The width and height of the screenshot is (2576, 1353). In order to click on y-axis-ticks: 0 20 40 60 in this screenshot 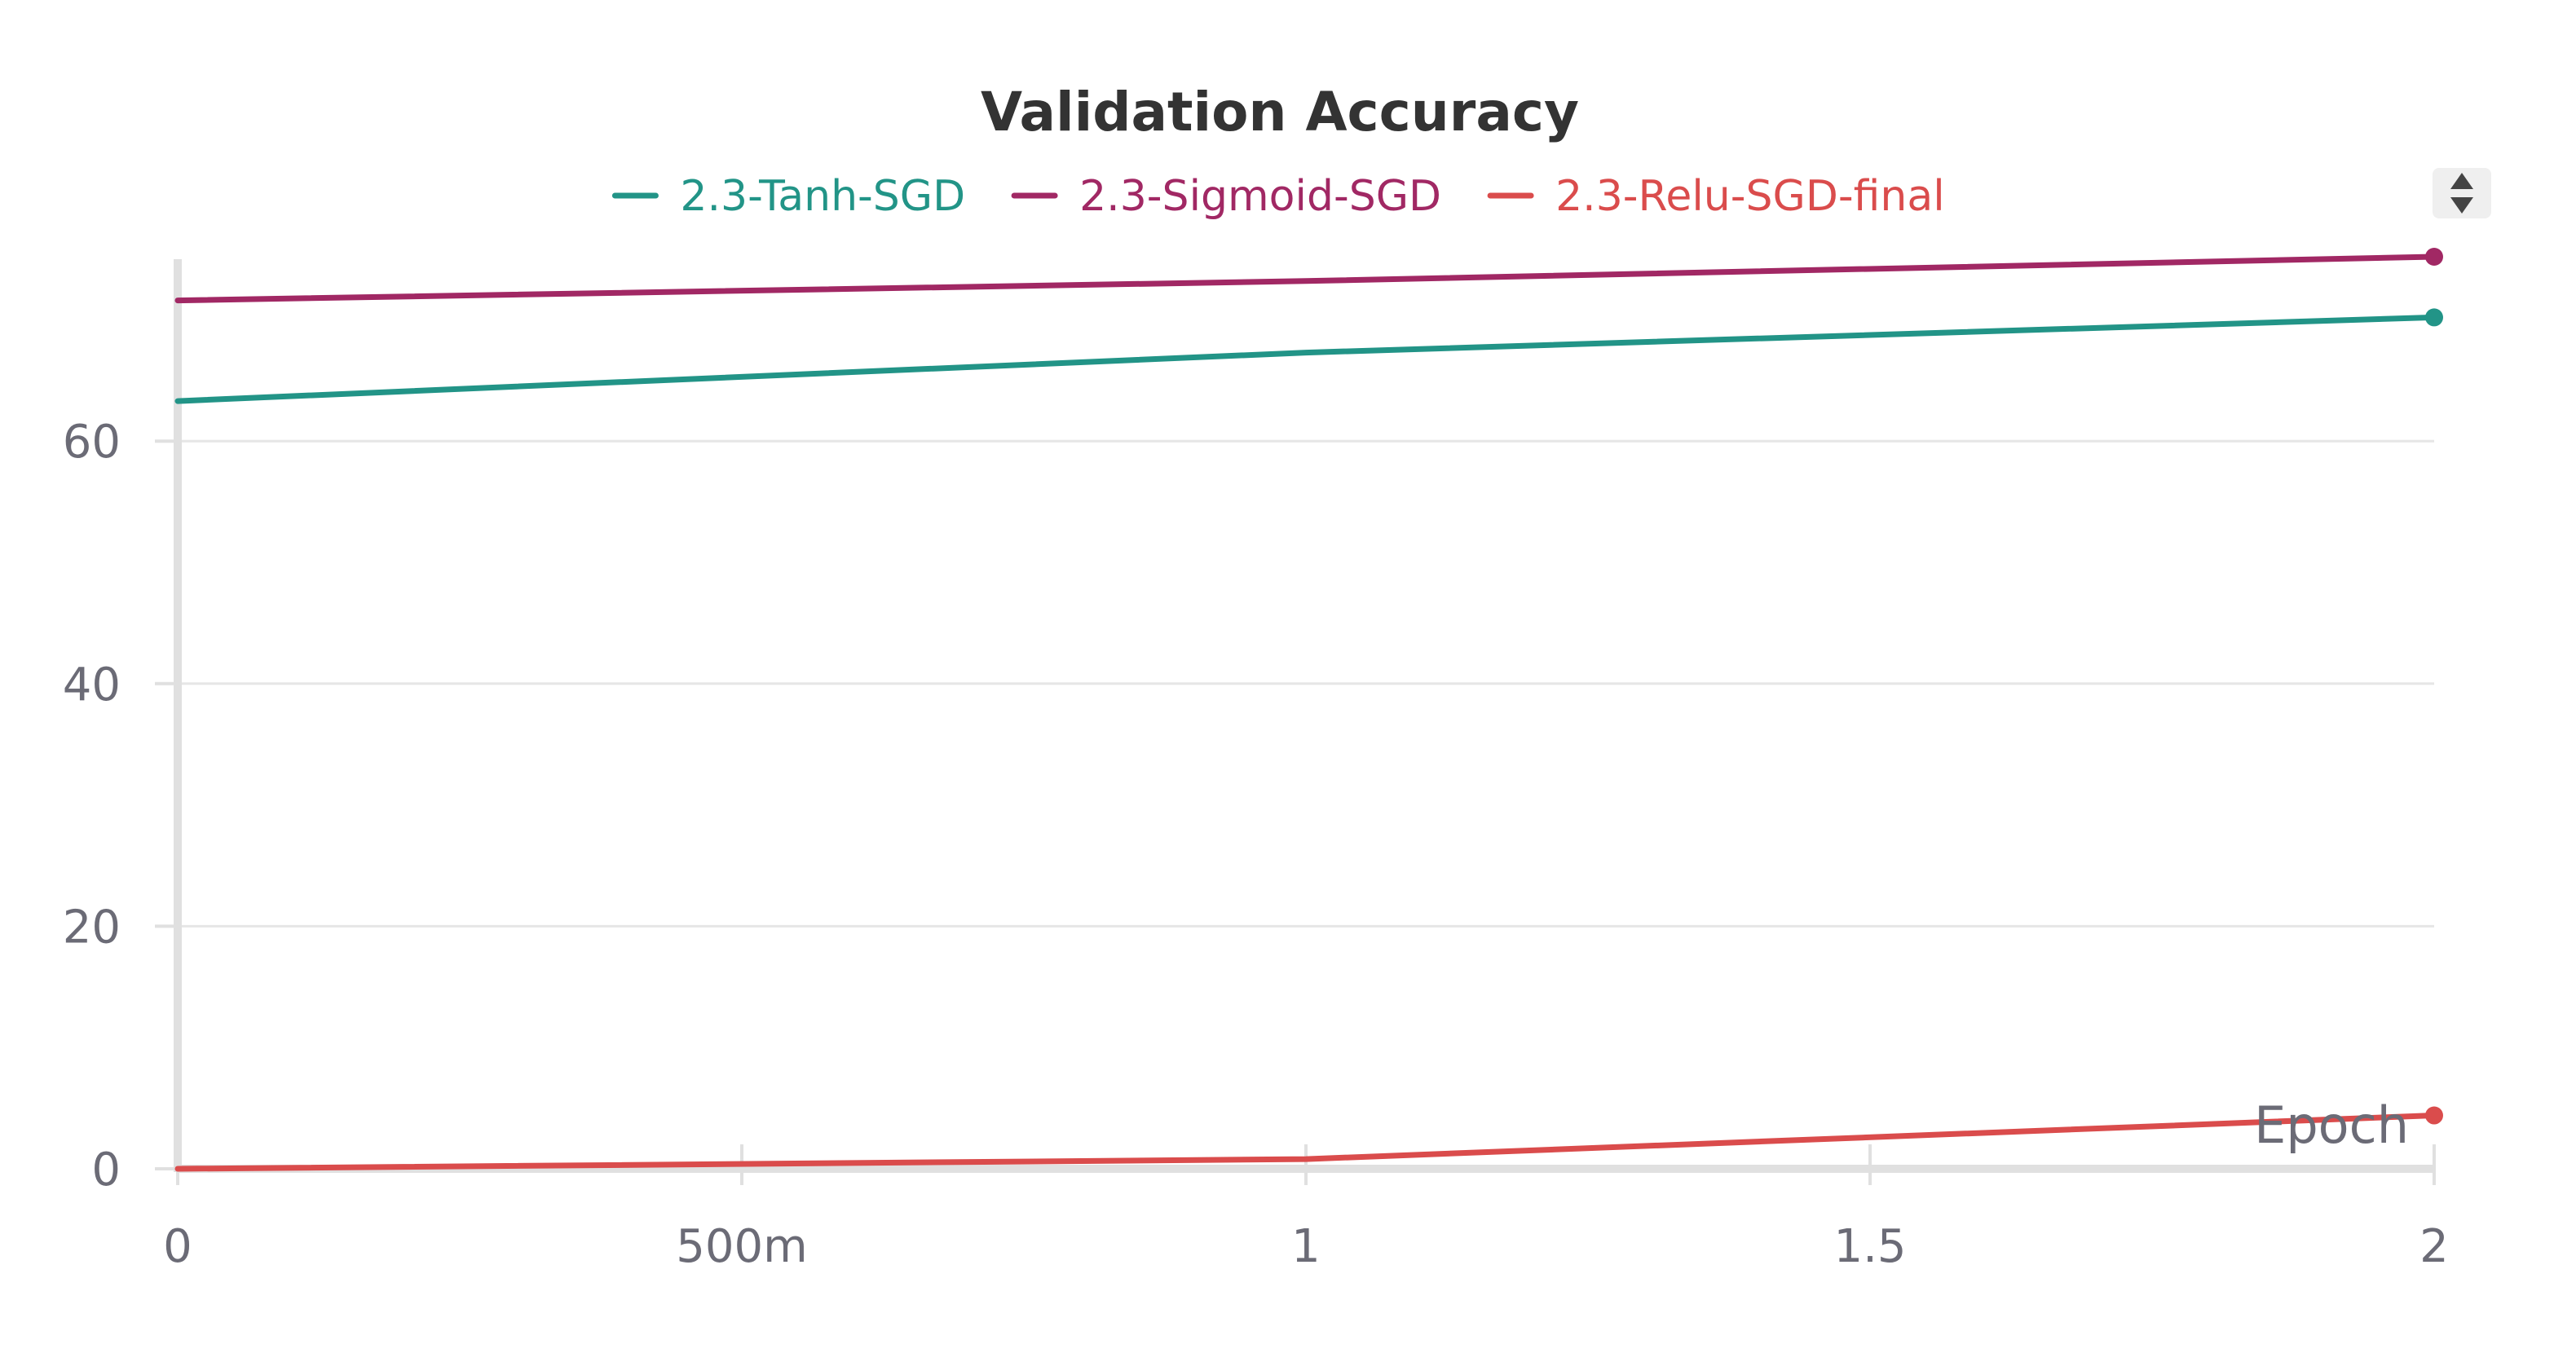, I will do `click(120, 806)`.